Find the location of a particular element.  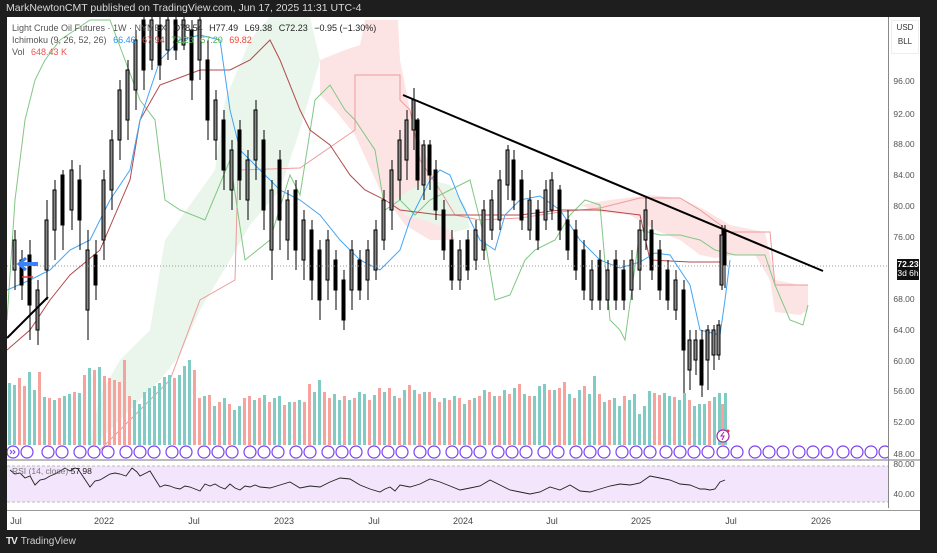

unit-label: BLL is located at coordinates (905, 41).